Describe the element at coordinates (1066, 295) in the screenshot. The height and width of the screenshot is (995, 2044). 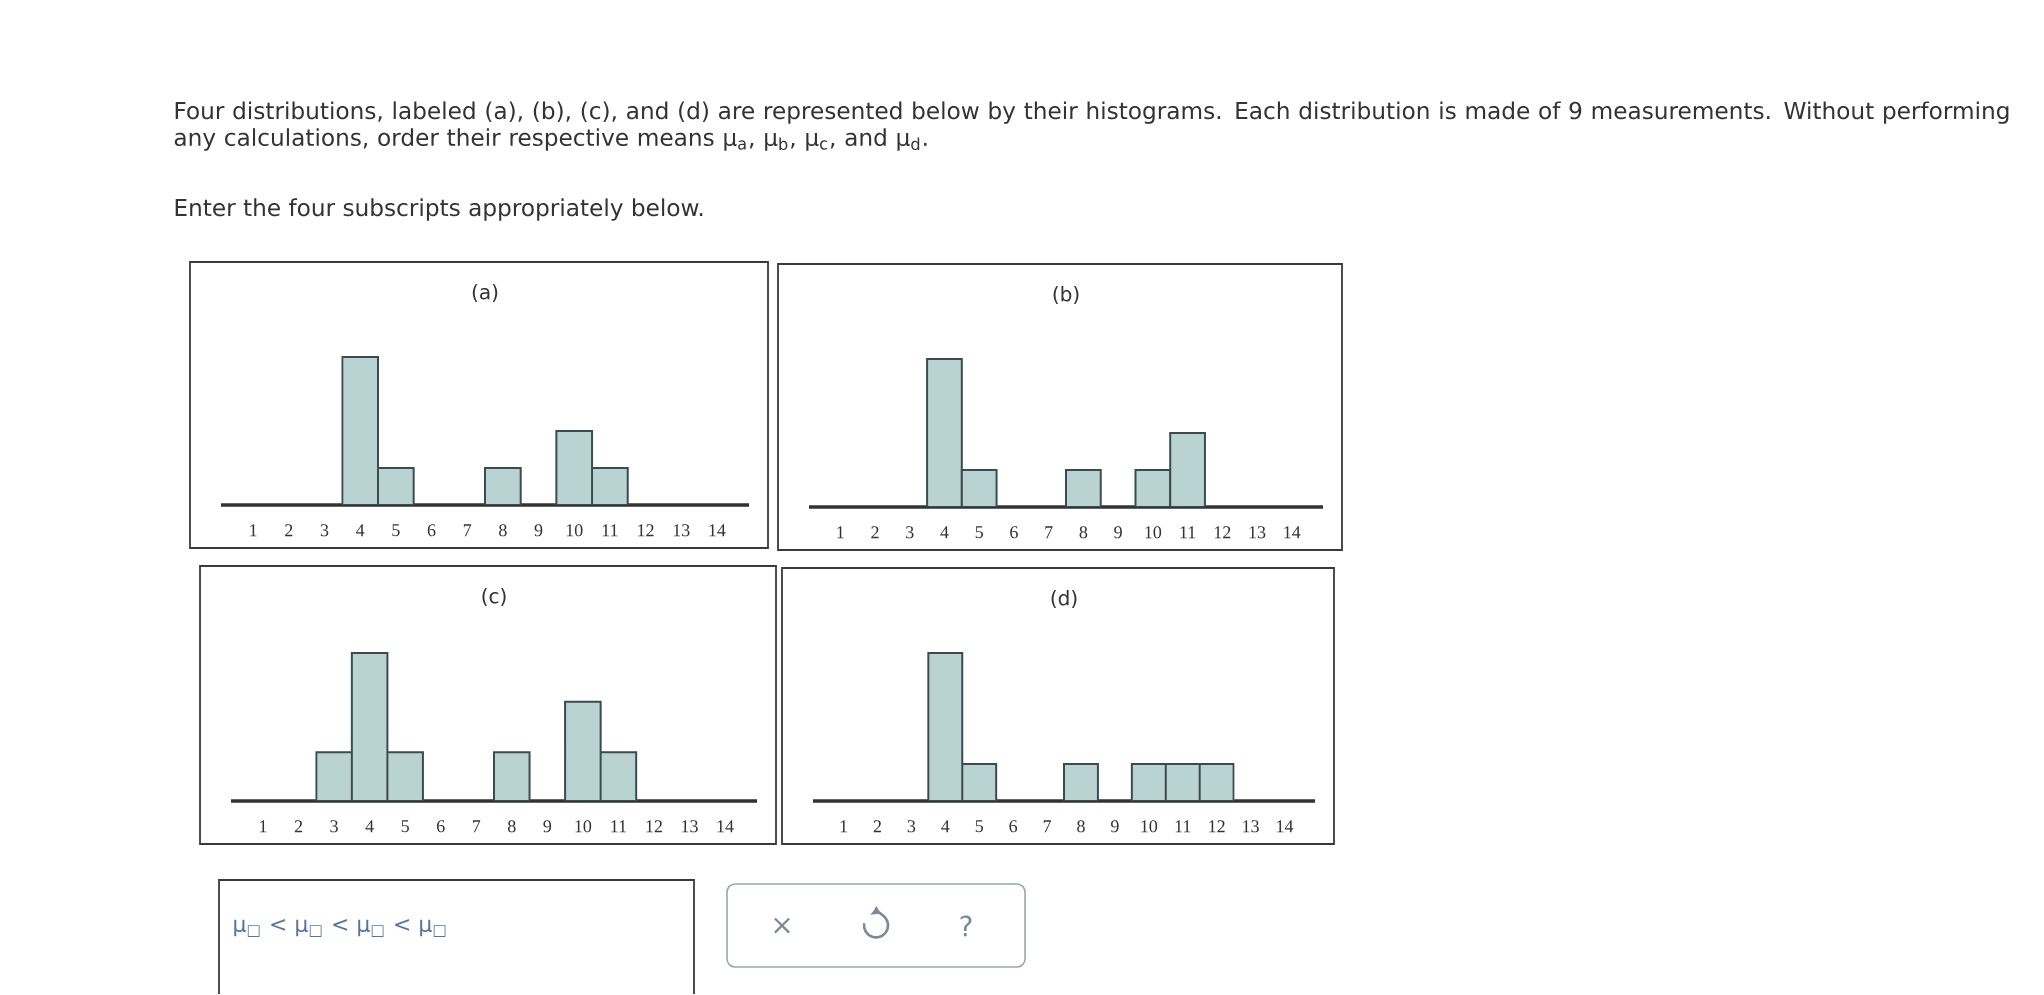
I see `chart-title: (b)` at that location.